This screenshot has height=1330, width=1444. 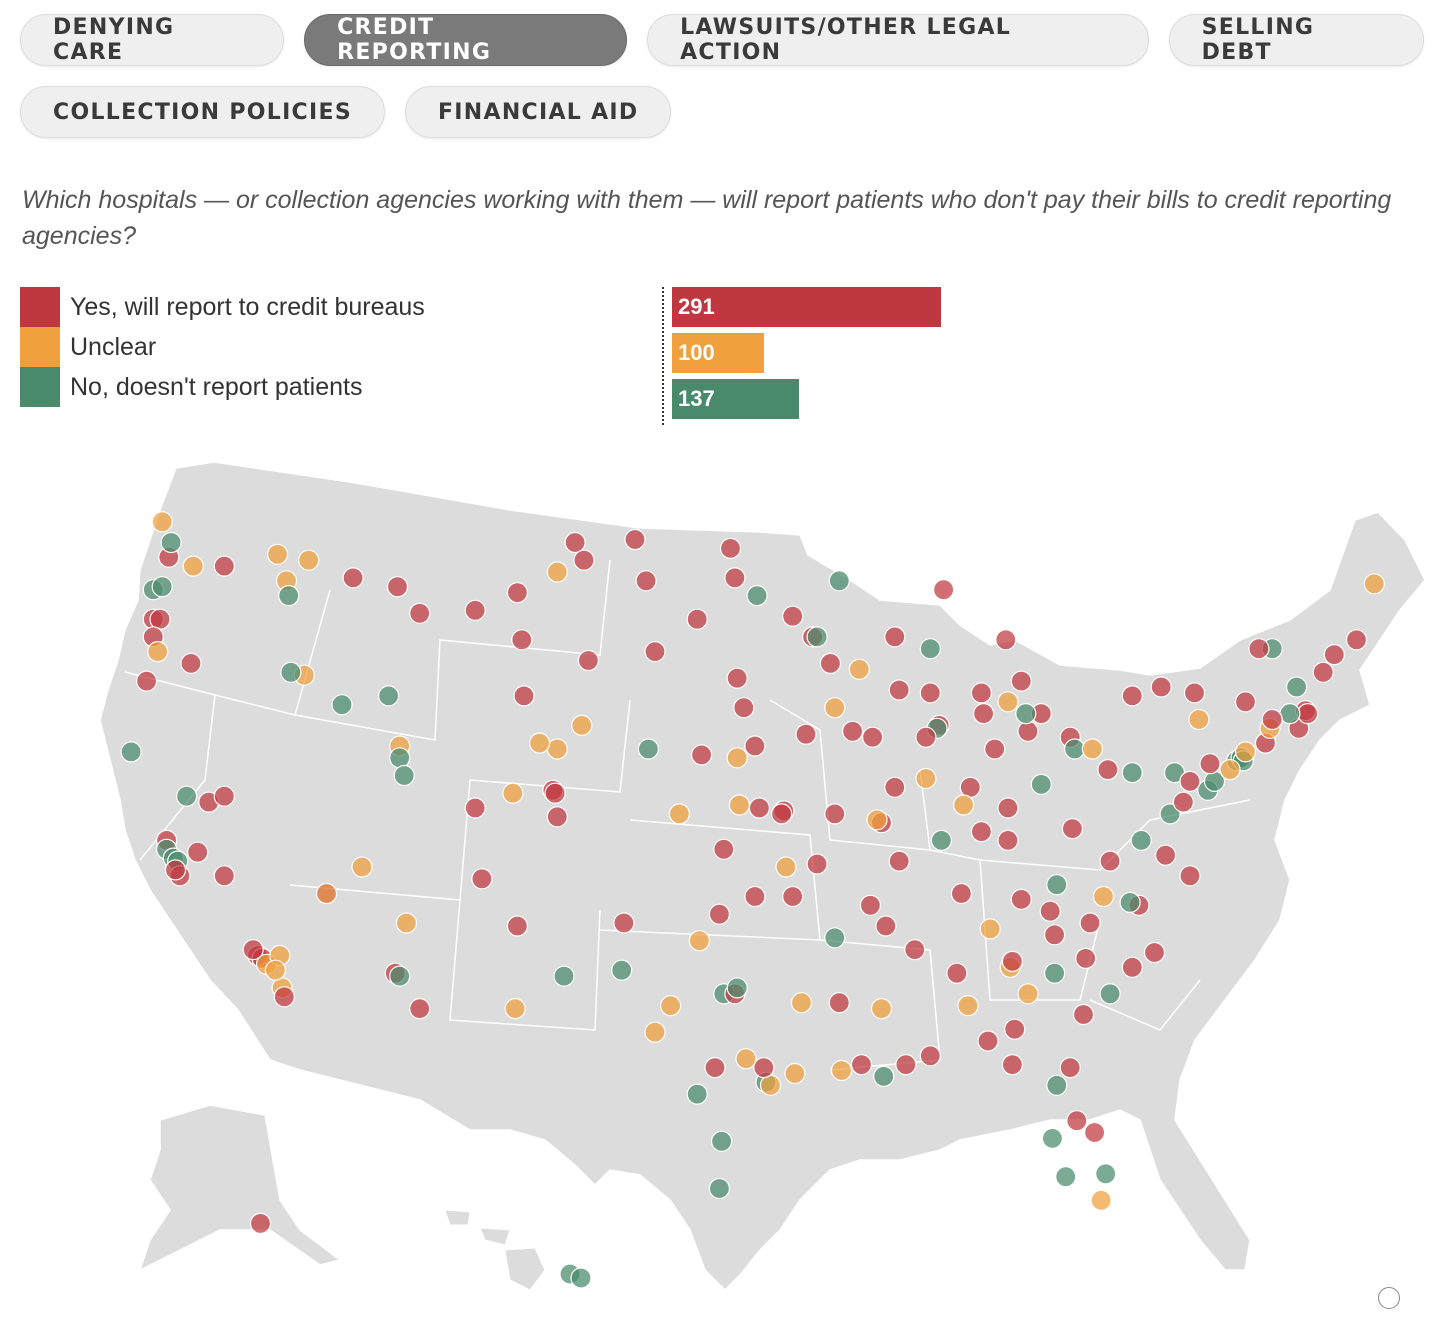 What do you see at coordinates (326, 893) in the screenshot?
I see `hospital-dot-orange` at bounding box center [326, 893].